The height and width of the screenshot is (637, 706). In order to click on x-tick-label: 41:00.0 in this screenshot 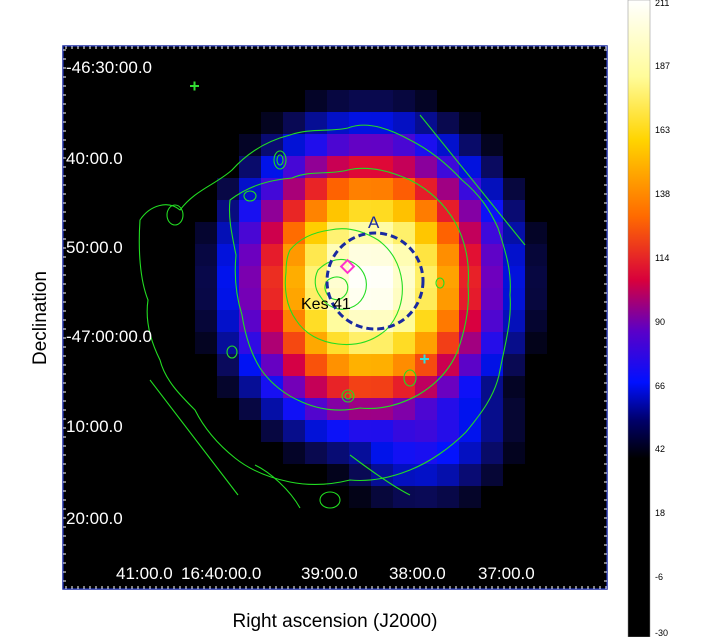, I will do `click(144, 573)`.